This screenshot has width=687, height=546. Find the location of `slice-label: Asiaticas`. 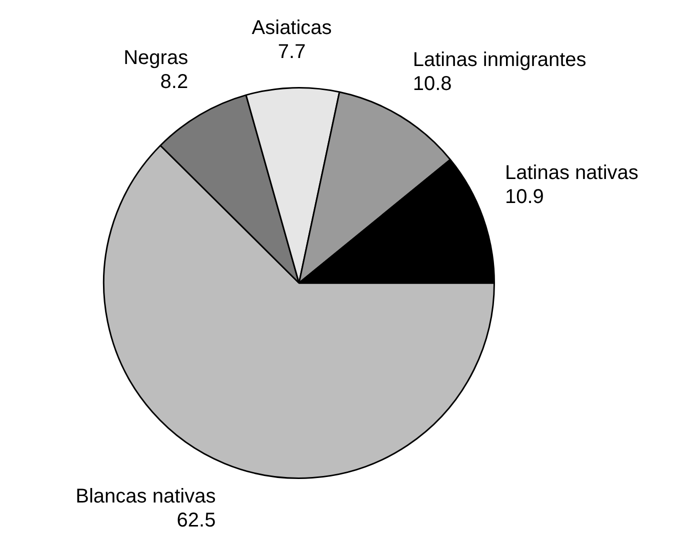

slice-label: Asiaticas is located at coordinates (292, 27).